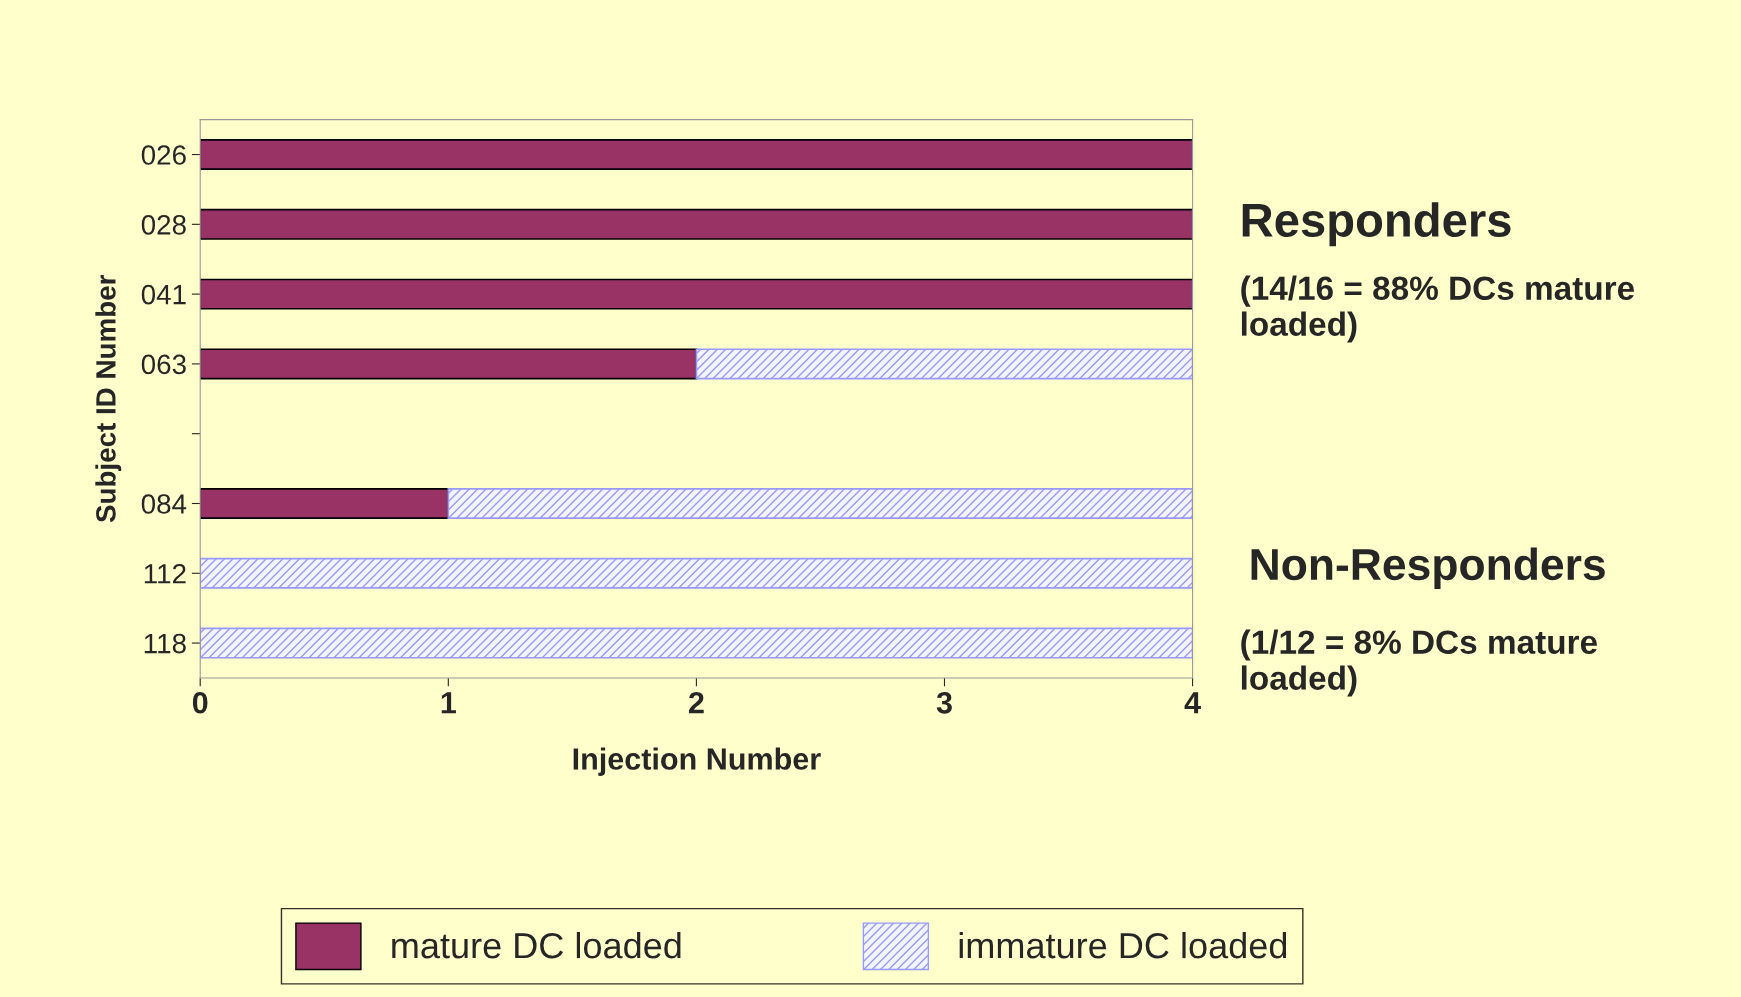 This screenshot has height=997, width=1741. Describe the element at coordinates (1428, 568) in the screenshot. I see `text: Non-Responders` at that location.